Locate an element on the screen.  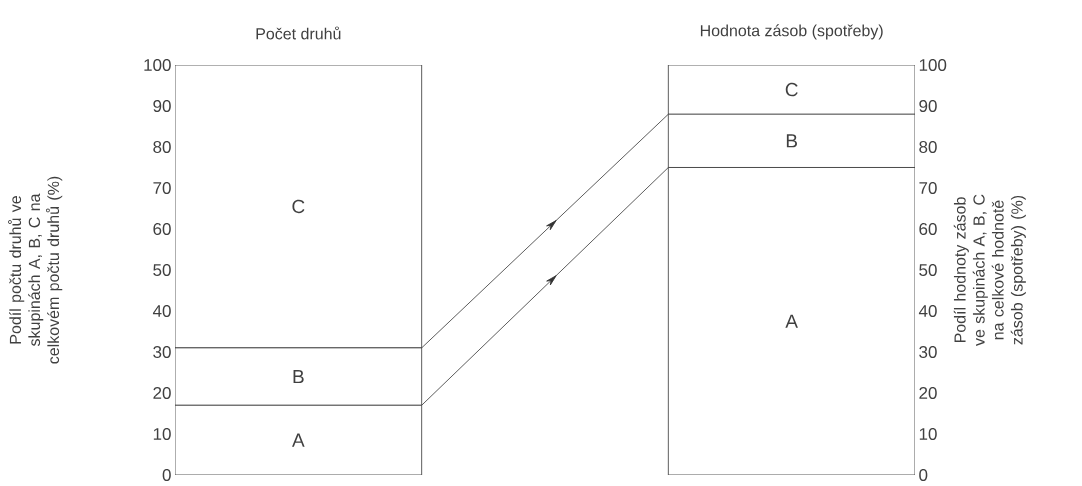
y-tick-label: 70 is located at coordinates (162, 188).